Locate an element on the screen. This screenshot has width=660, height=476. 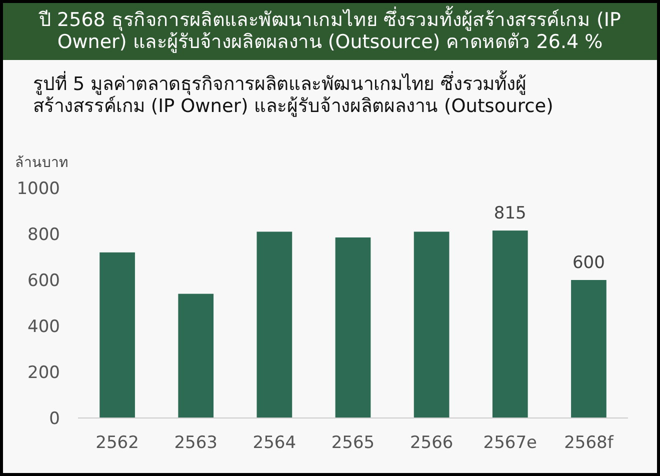
y-tick-label: 0 is located at coordinates (54, 419).